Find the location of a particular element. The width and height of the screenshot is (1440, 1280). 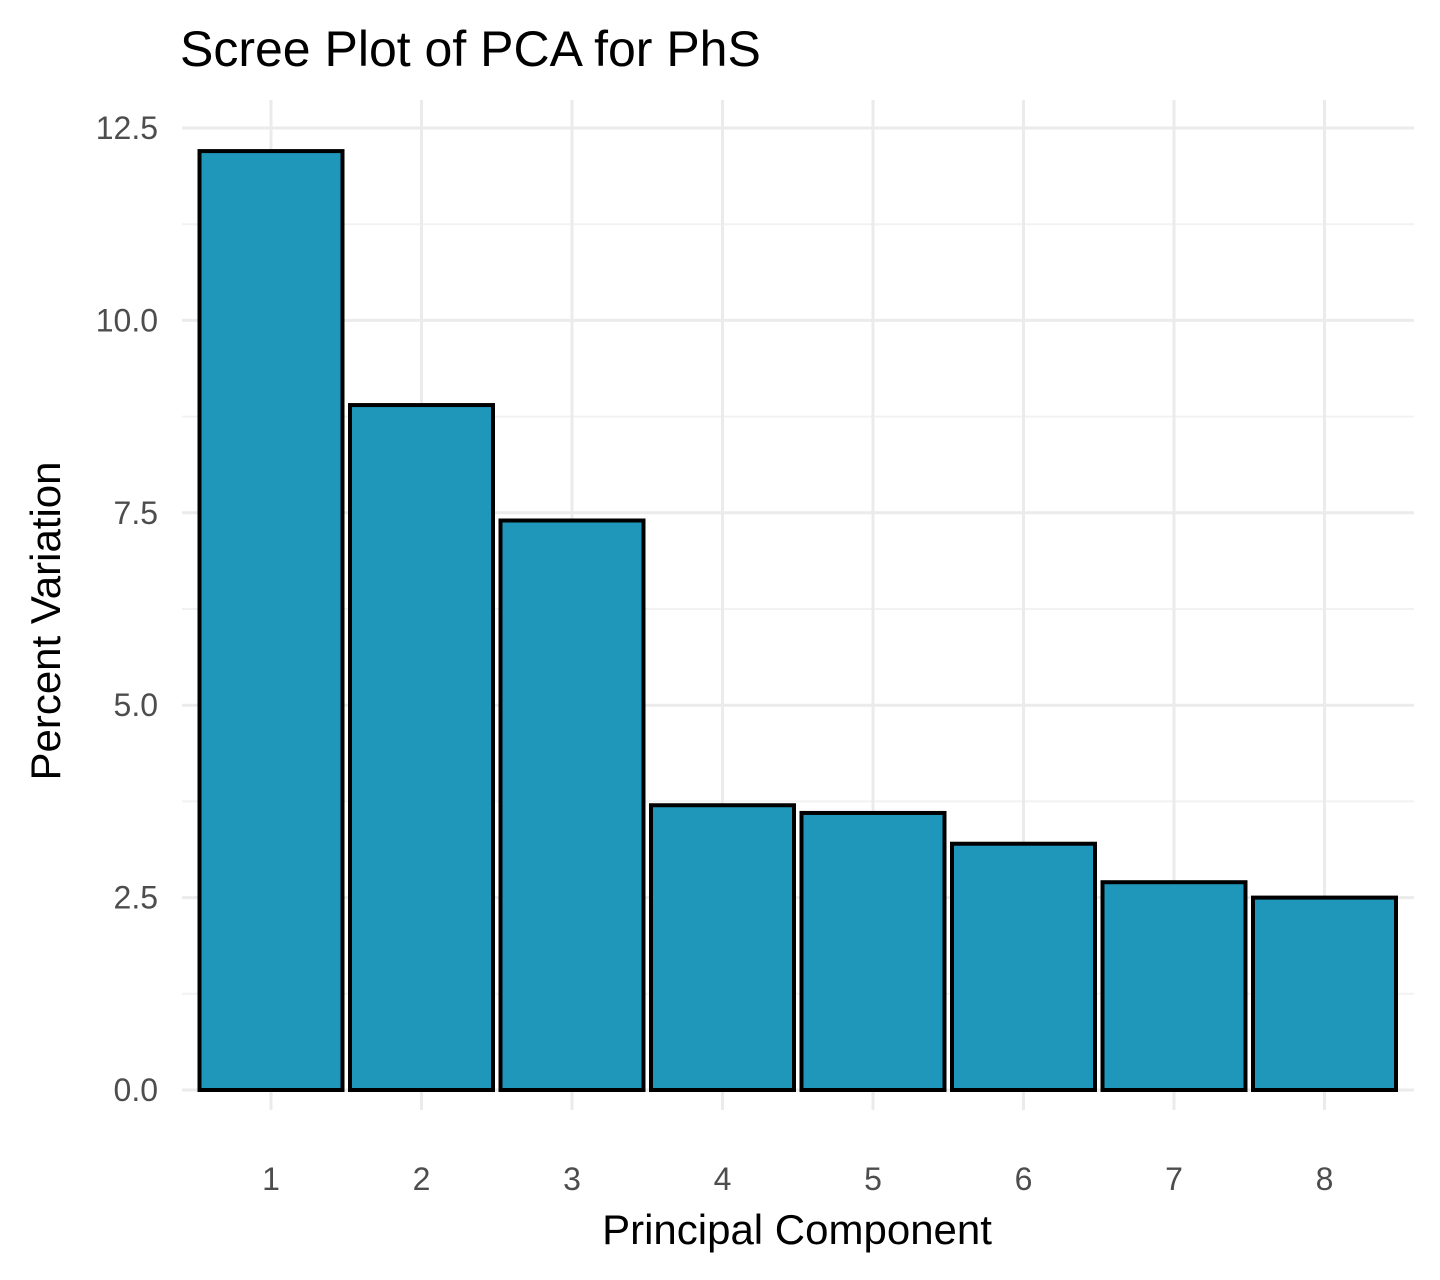

x-tick-label: 7 is located at coordinates (1174, 1179).